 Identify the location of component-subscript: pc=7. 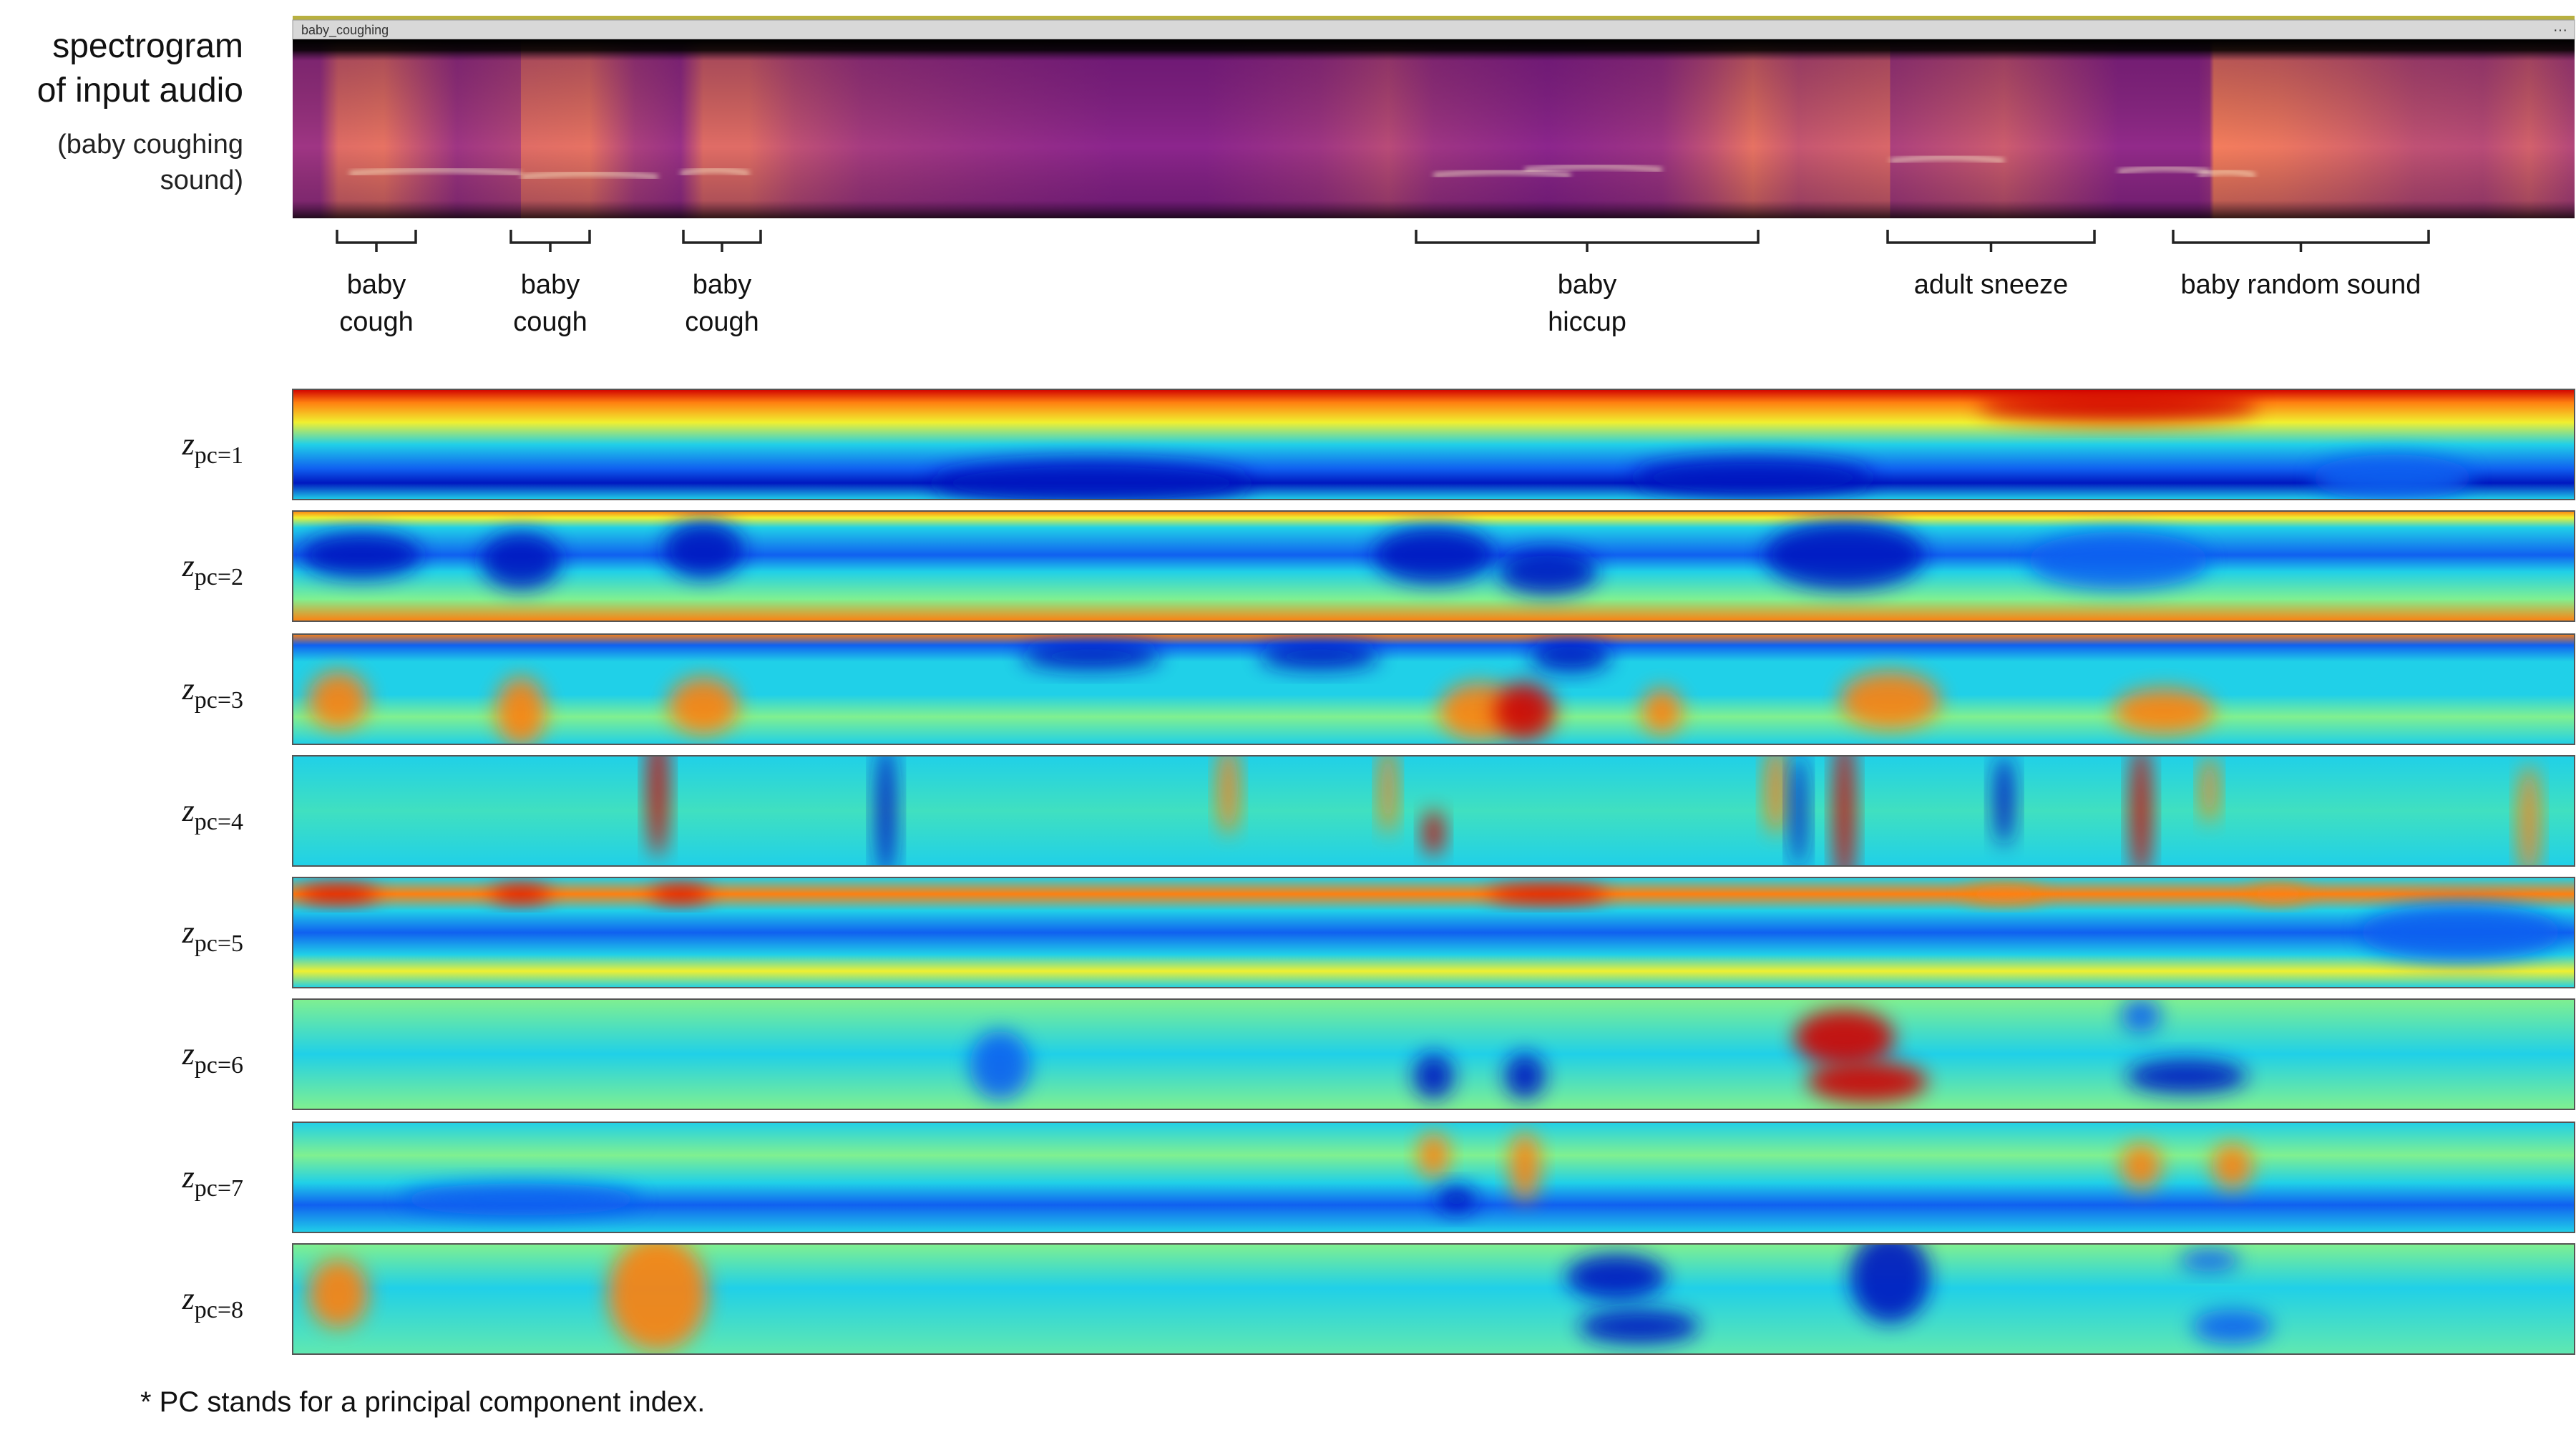
(219, 1188).